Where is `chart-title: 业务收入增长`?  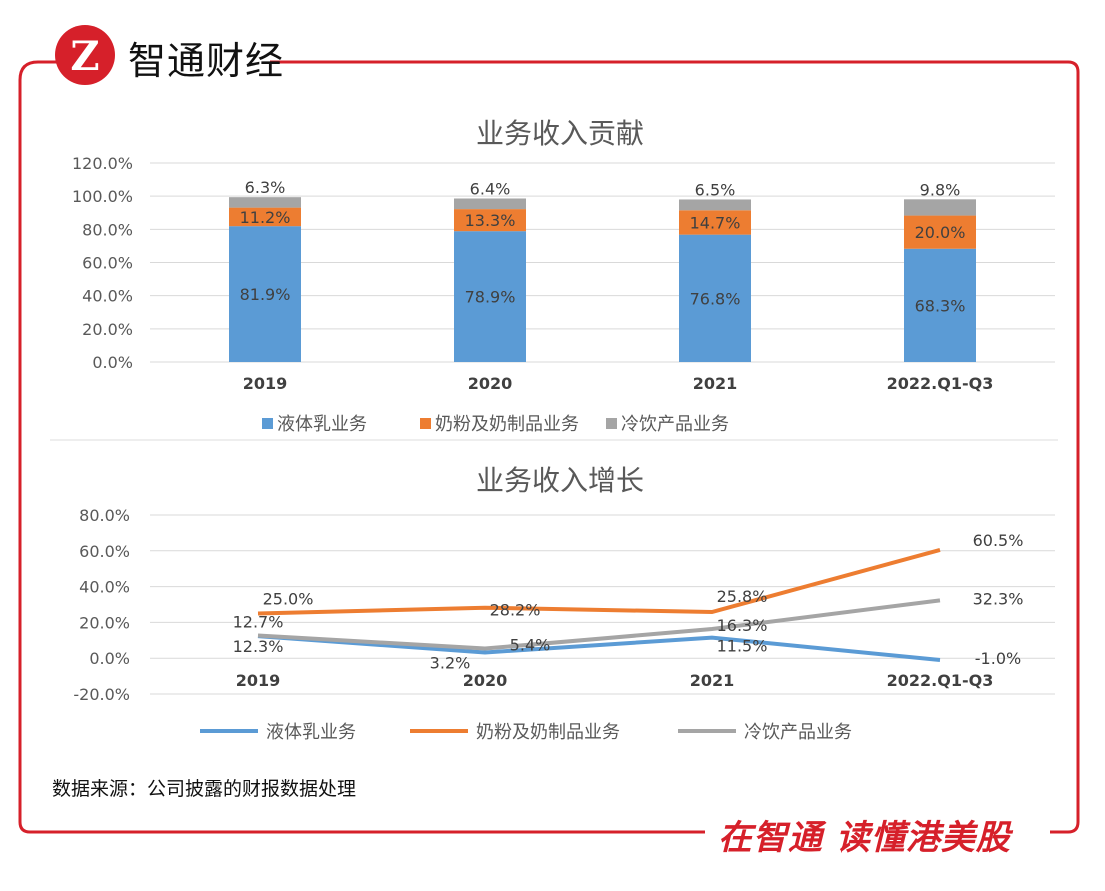
chart-title: 业务收入增长 is located at coordinates (560, 480).